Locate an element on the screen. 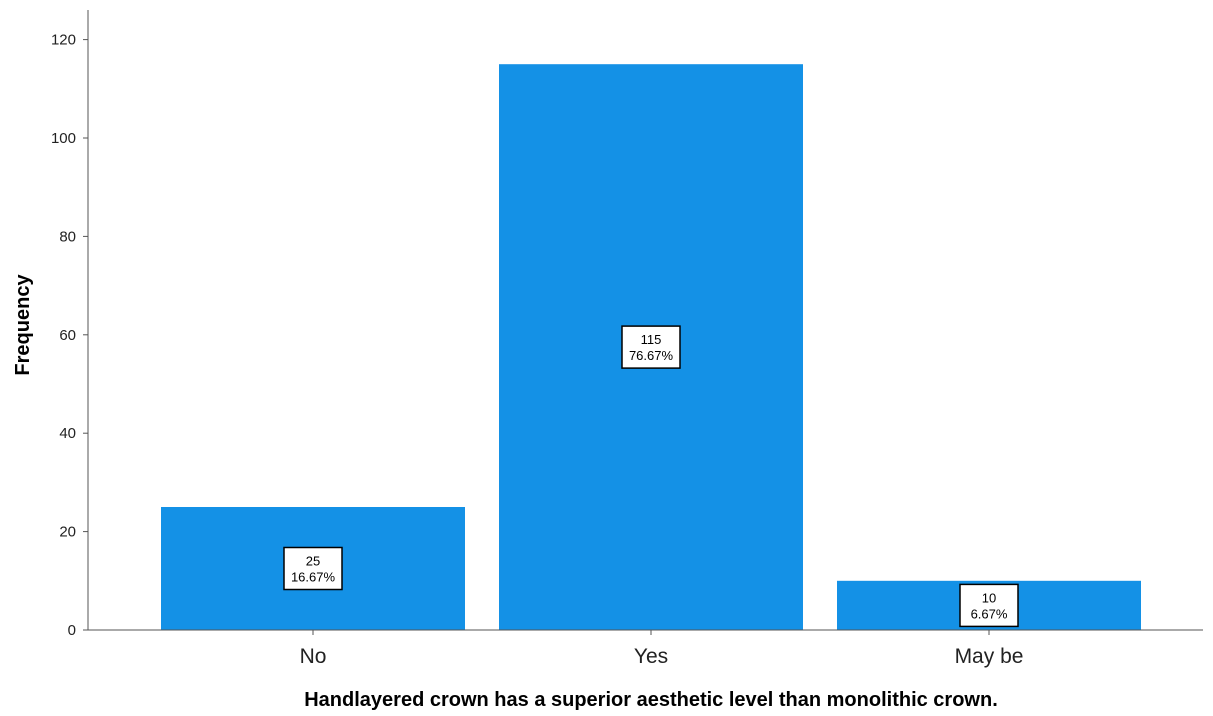 The image size is (1213, 716). y-tick-label: 80 is located at coordinates (67, 236).